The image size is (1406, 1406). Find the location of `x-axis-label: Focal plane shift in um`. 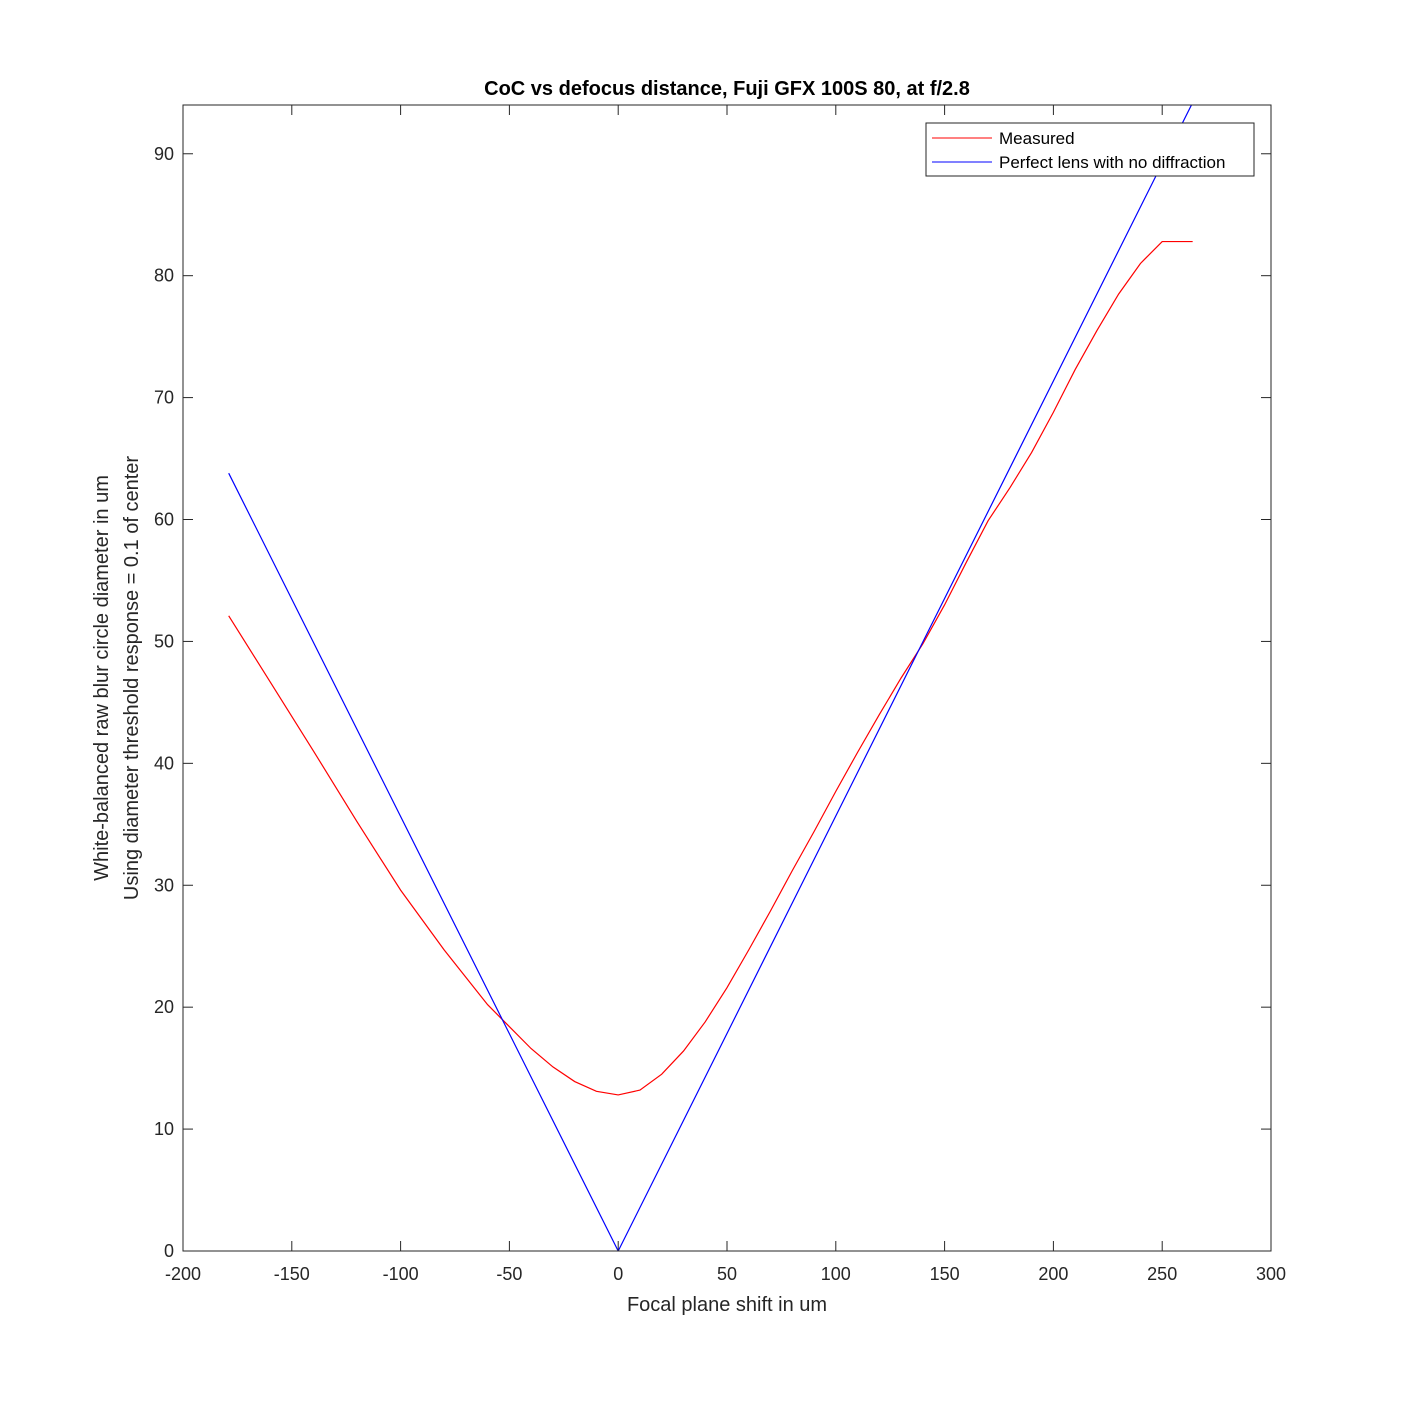

x-axis-label: Focal plane shift in um is located at coordinates (727, 1305).